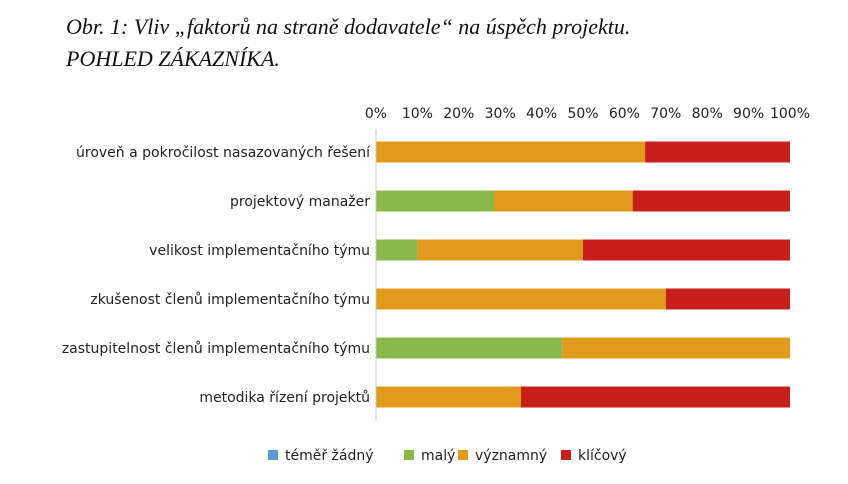 The height and width of the screenshot is (484, 848). Describe the element at coordinates (582, 114) in the screenshot. I see `x-tick-label: 50%` at that location.